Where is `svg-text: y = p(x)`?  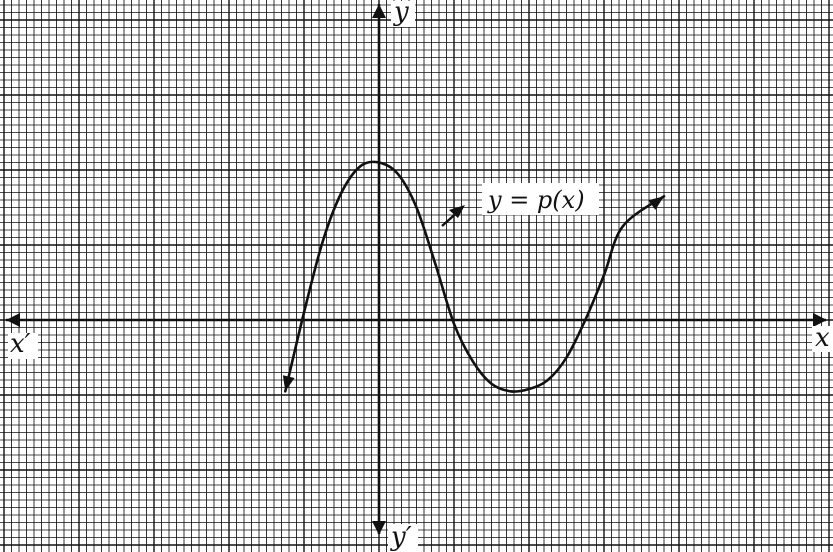 svg-text: y = p(x) is located at coordinates (536, 200).